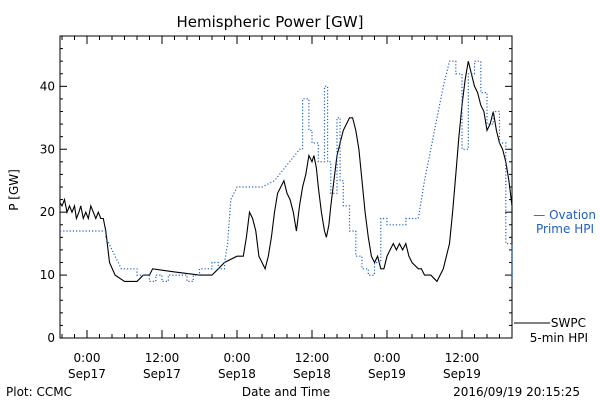  Describe the element at coordinates (14, 190) in the screenshot. I see `y-axis-label: P [GW]` at that location.